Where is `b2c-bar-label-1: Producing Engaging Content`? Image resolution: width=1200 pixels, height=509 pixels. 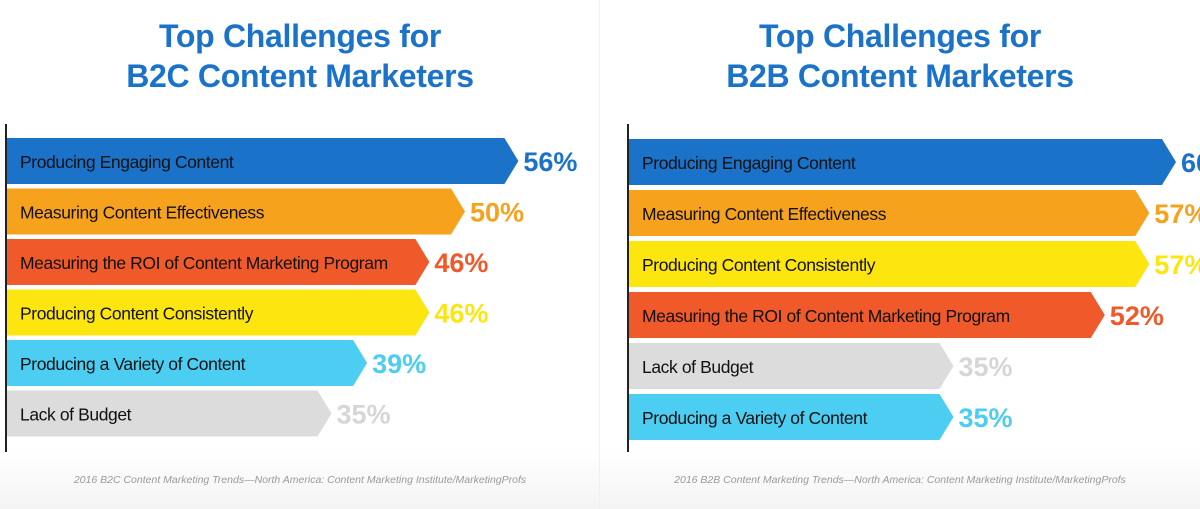
b2c-bar-label-1: Producing Engaging Content is located at coordinates (127, 162).